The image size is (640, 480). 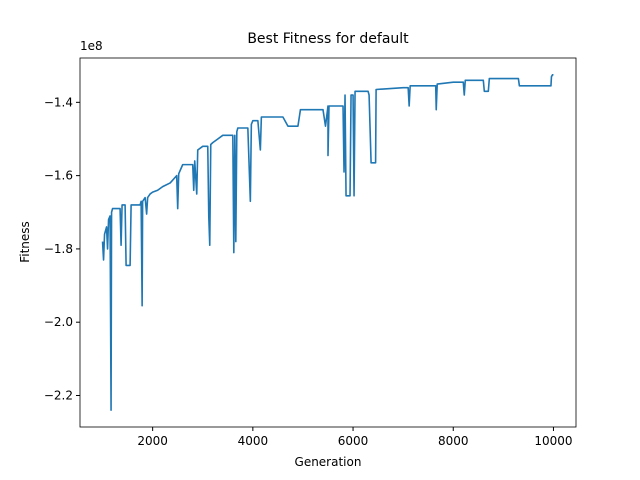 I want to click on x-tick-label: 8000, so click(x=453, y=441).